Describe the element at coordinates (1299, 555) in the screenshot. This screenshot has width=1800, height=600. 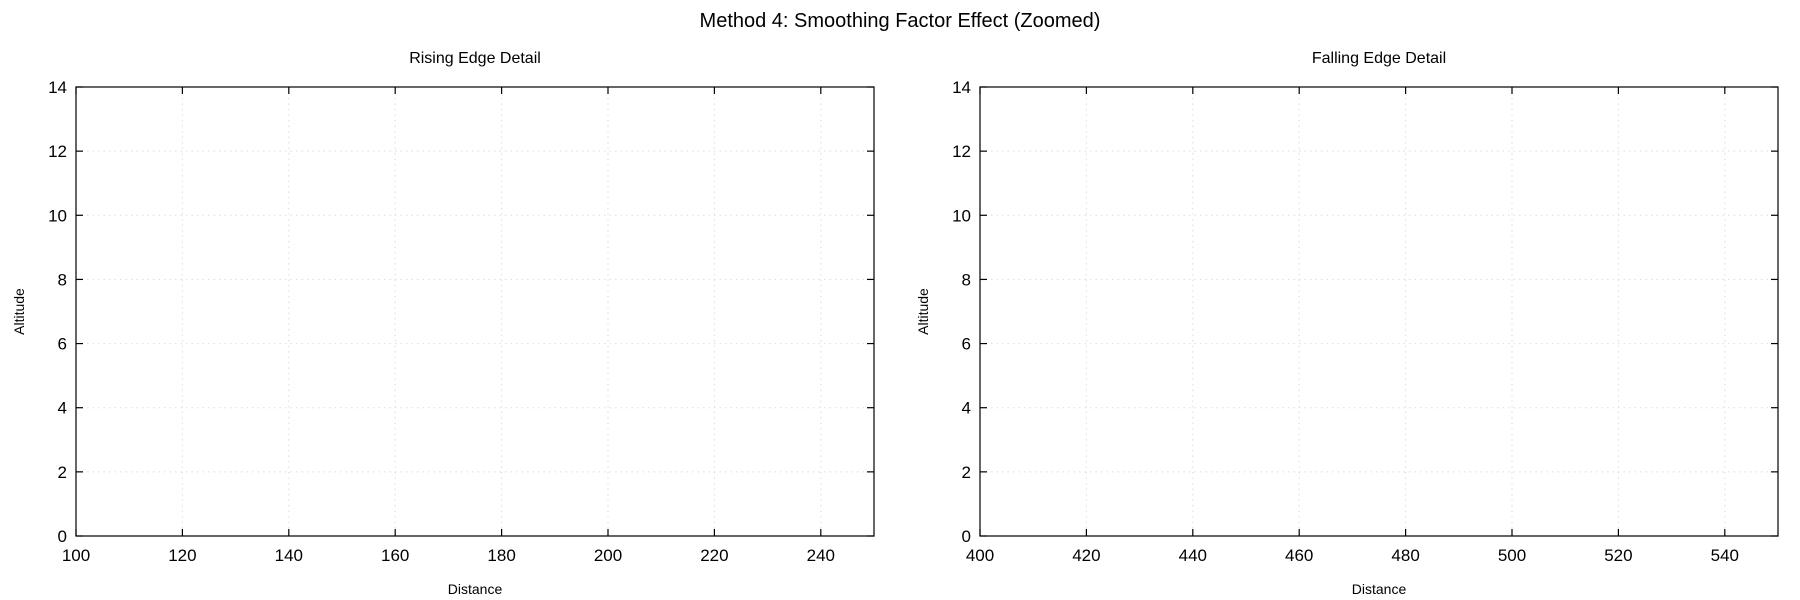
I see `x-tick-label: 460` at that location.